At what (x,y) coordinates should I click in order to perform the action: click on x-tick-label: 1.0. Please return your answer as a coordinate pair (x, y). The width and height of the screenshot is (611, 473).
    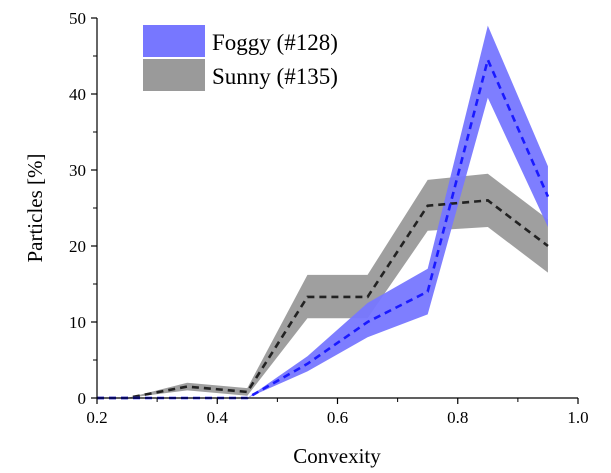
    Looking at the image, I should click on (577, 417).